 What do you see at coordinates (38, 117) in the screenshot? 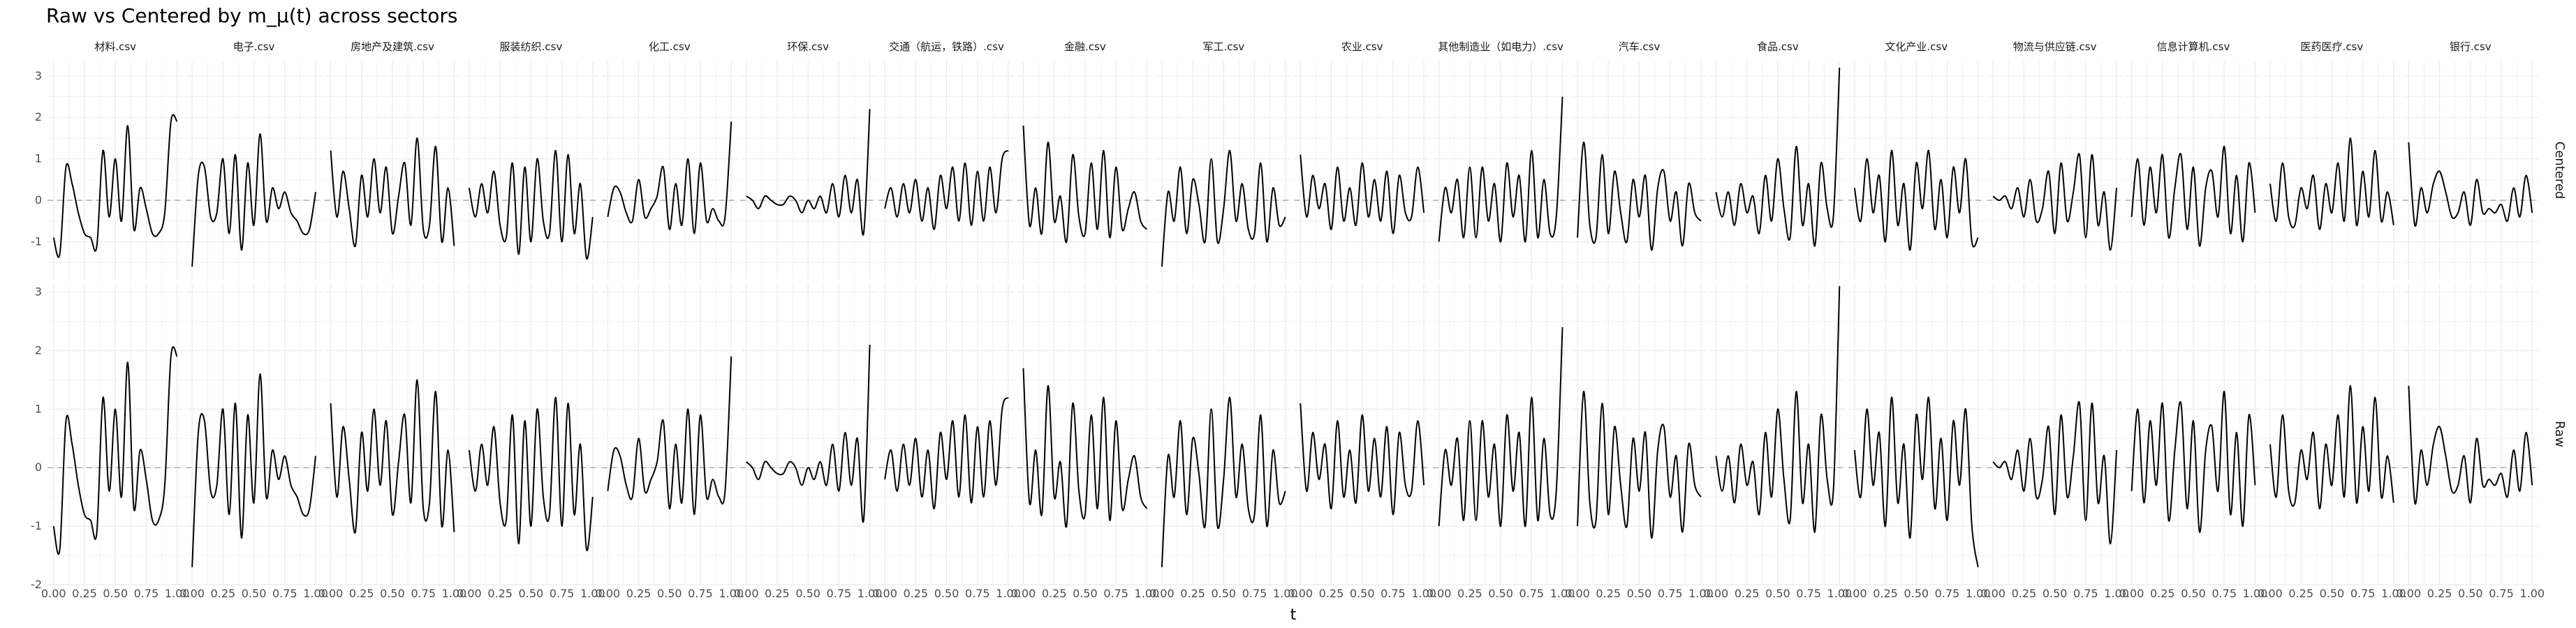
I see `y-tick-label: 2` at bounding box center [38, 117].